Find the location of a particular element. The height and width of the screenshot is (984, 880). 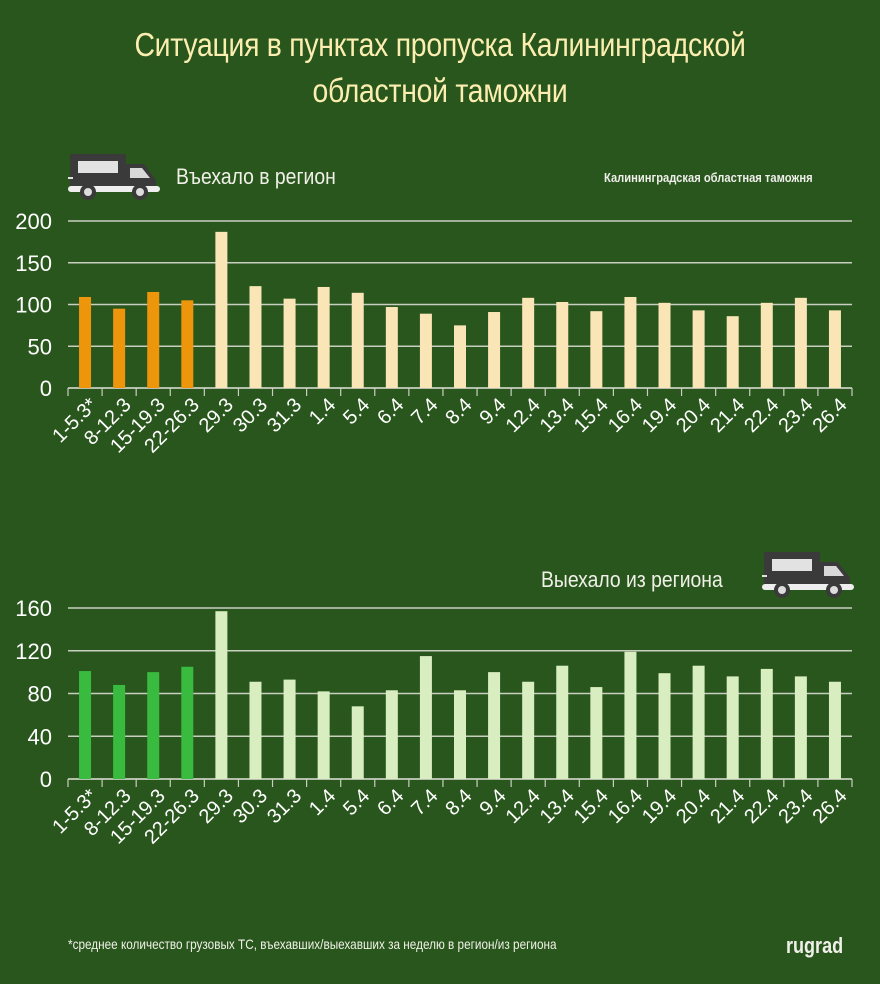

y-tick-label: 150 is located at coordinates (33, 263).